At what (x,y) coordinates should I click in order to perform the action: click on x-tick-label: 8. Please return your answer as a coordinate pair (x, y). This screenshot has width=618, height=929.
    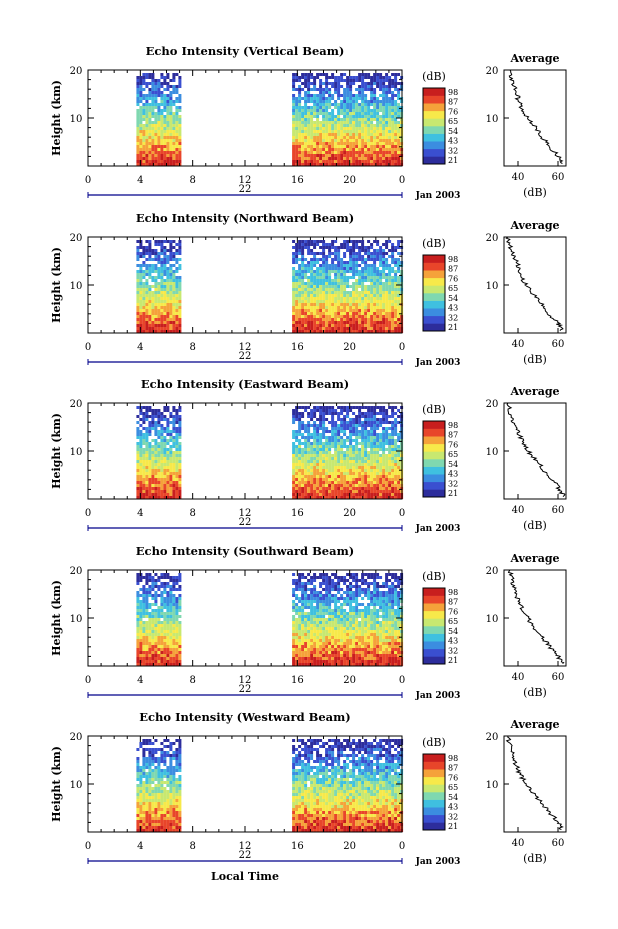
    Looking at the image, I should click on (192, 180).